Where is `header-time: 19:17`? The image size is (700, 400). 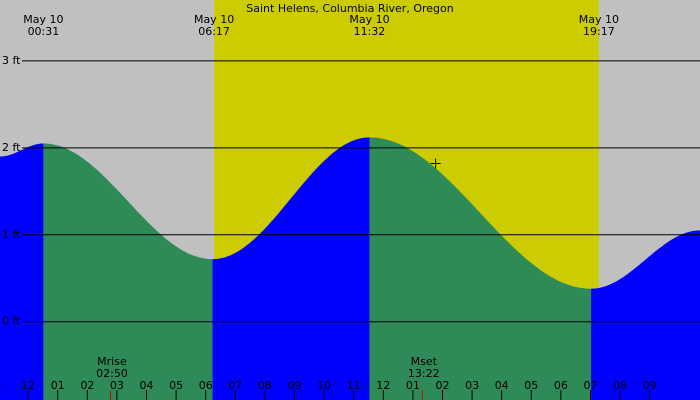
header-time: 19:17 is located at coordinates (599, 31).